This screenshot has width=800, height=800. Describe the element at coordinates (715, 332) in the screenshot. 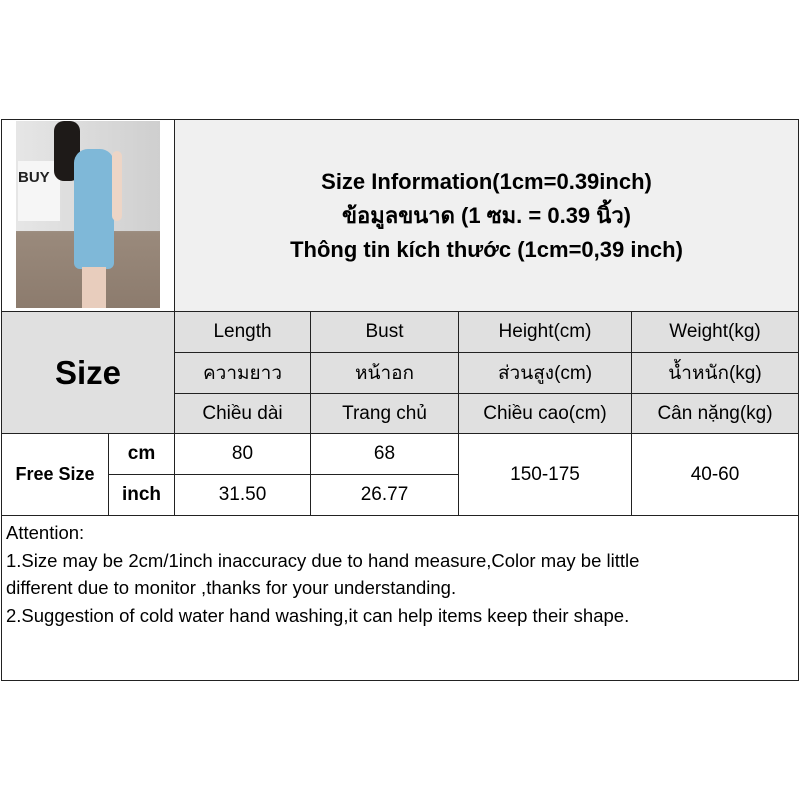

I see `col-weight-en: Weight(kg)` at that location.